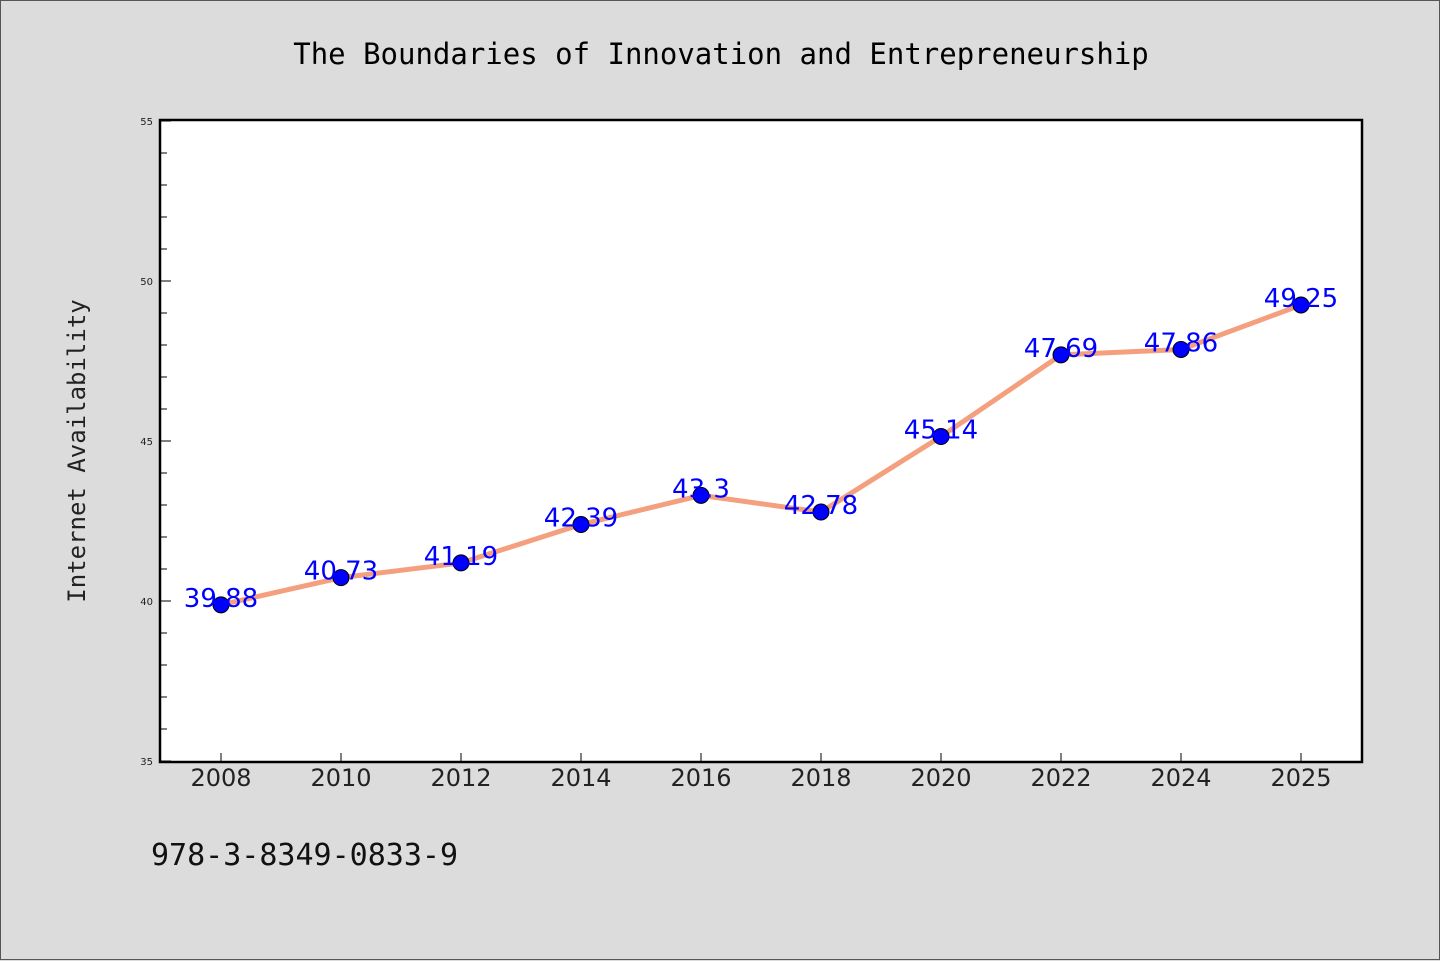  I want to click on data-label: 42.78, so click(821, 506).